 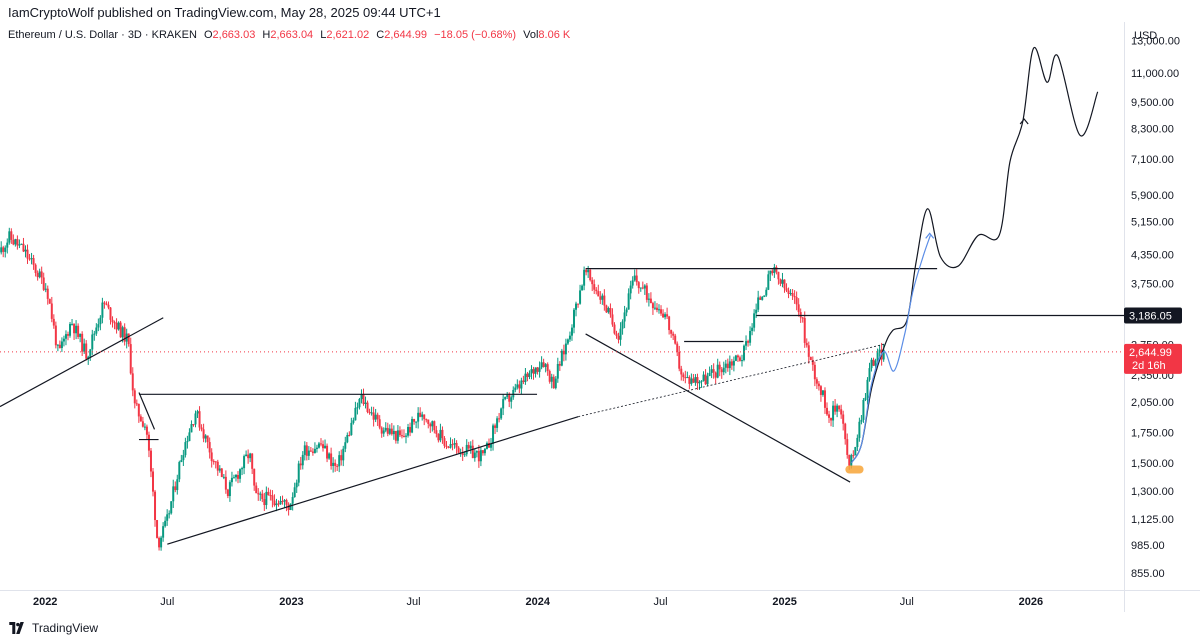 I want to click on symbol-title: Ethereum / U.S. Dollar · 3D · KRAKEN, so click(x=102, y=35).